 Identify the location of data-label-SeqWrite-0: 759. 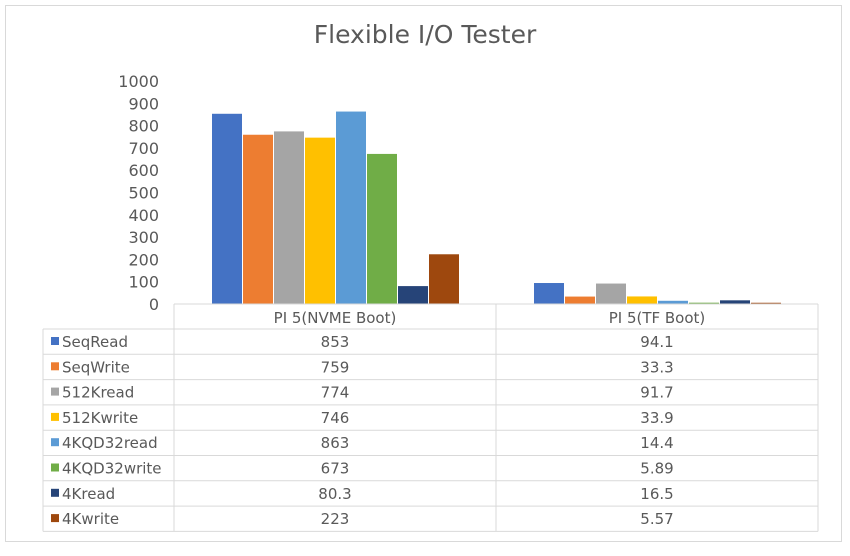
(335, 367).